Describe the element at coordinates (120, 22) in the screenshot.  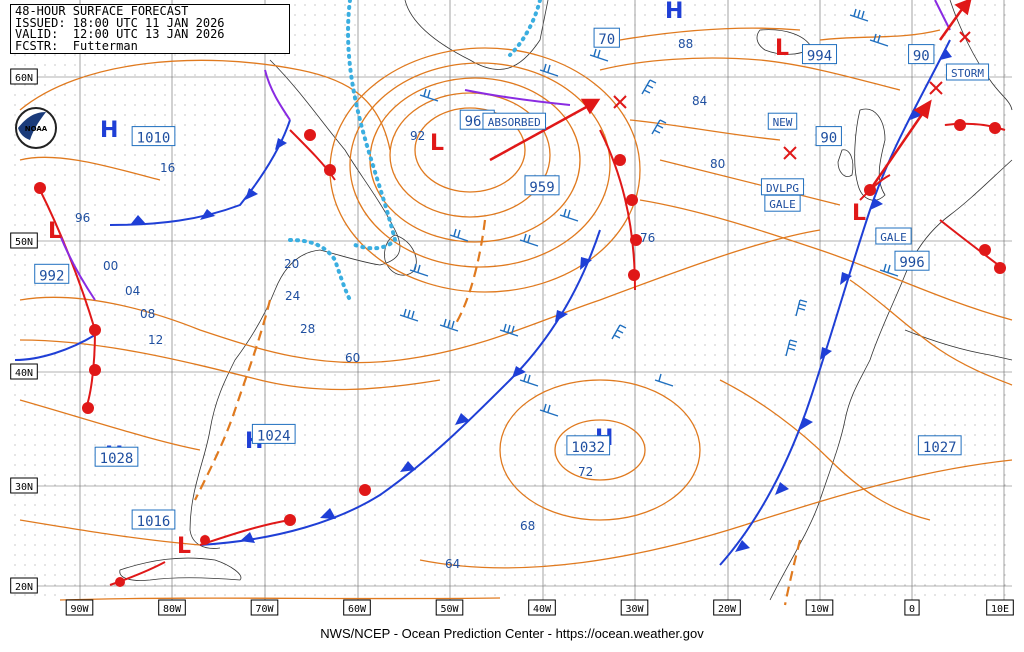
I see `issued-time: ISSUED: 18:00 UTC 11 JAN 2026` at that location.